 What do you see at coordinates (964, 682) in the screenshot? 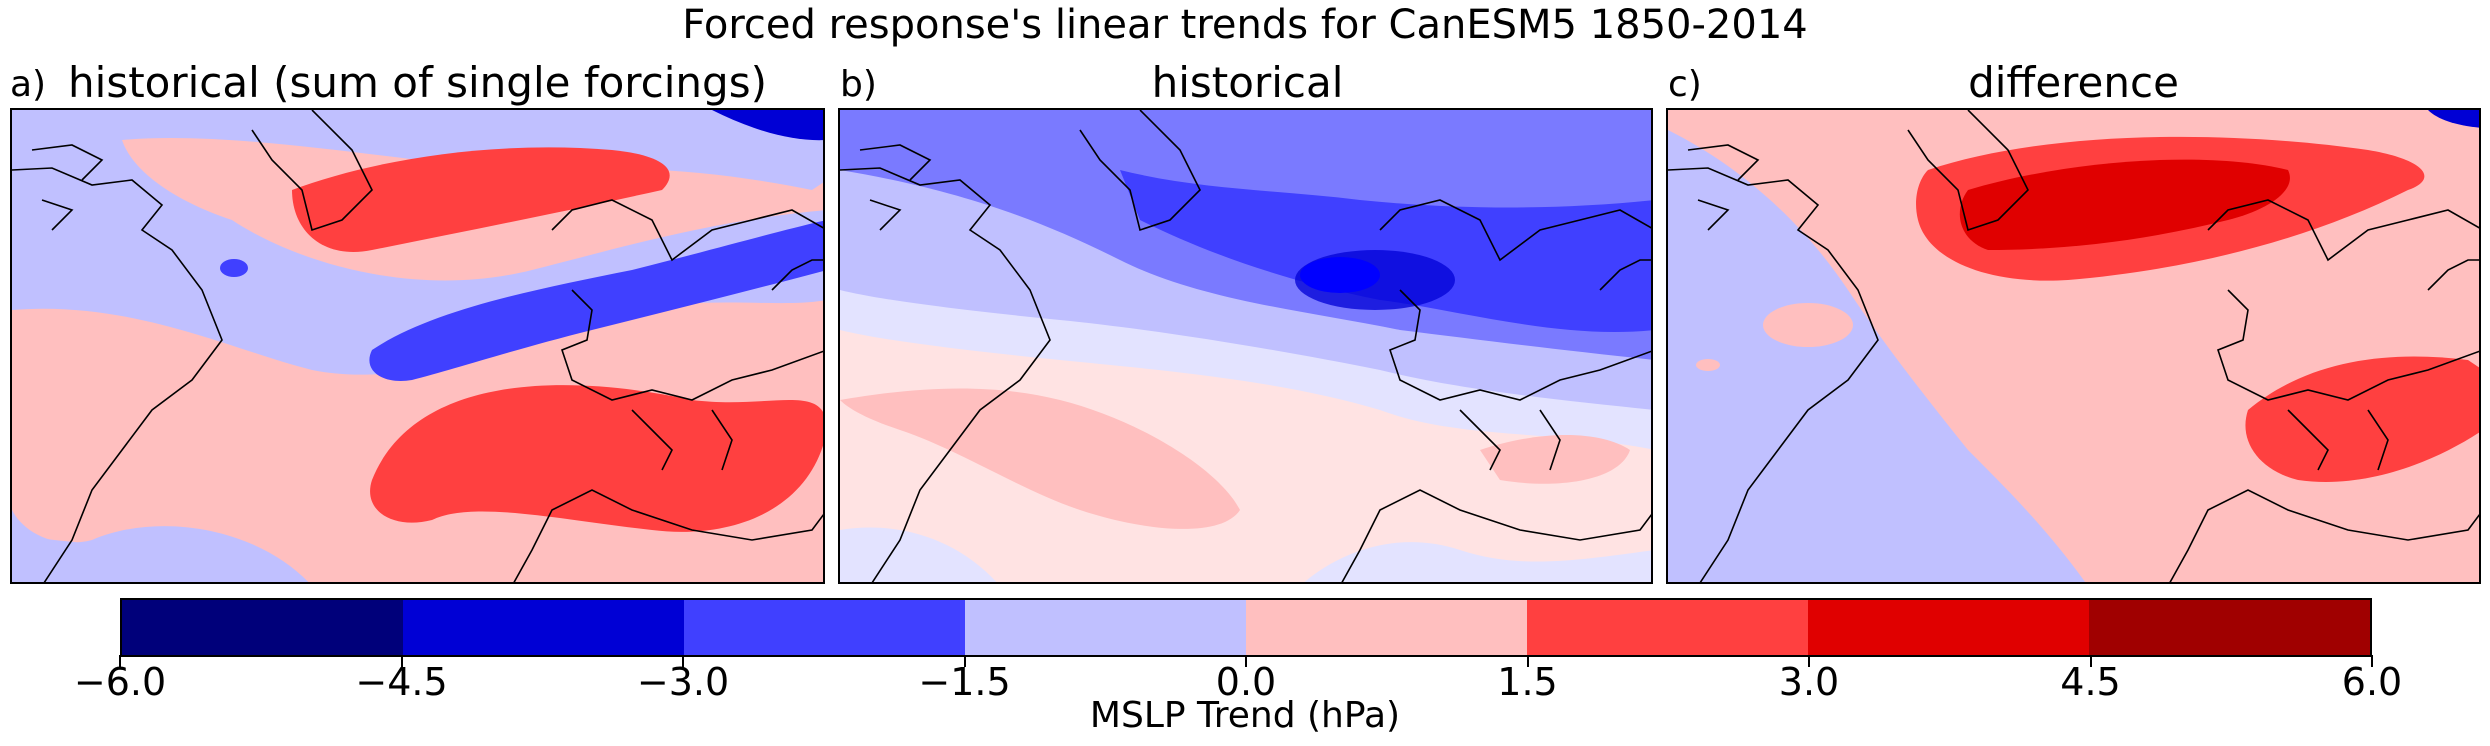
I see `colorbar-tick-label: −1.5` at bounding box center [964, 682].